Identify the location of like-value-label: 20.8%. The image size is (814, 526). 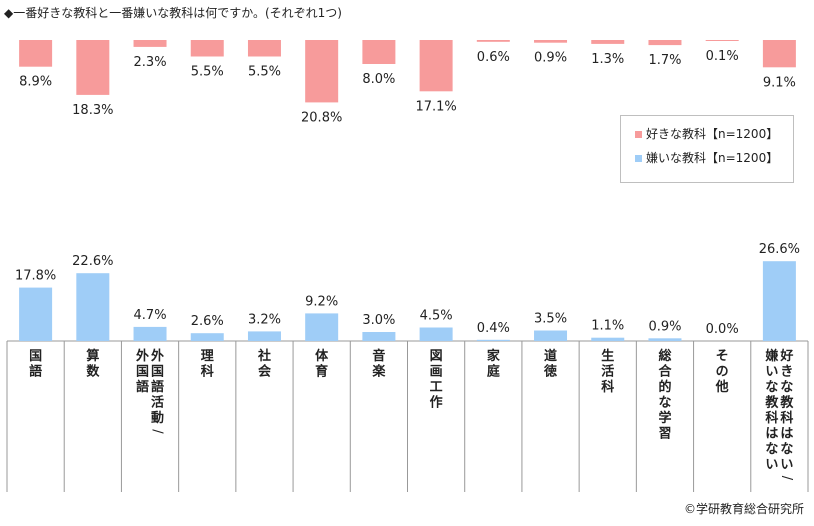
(321, 117).